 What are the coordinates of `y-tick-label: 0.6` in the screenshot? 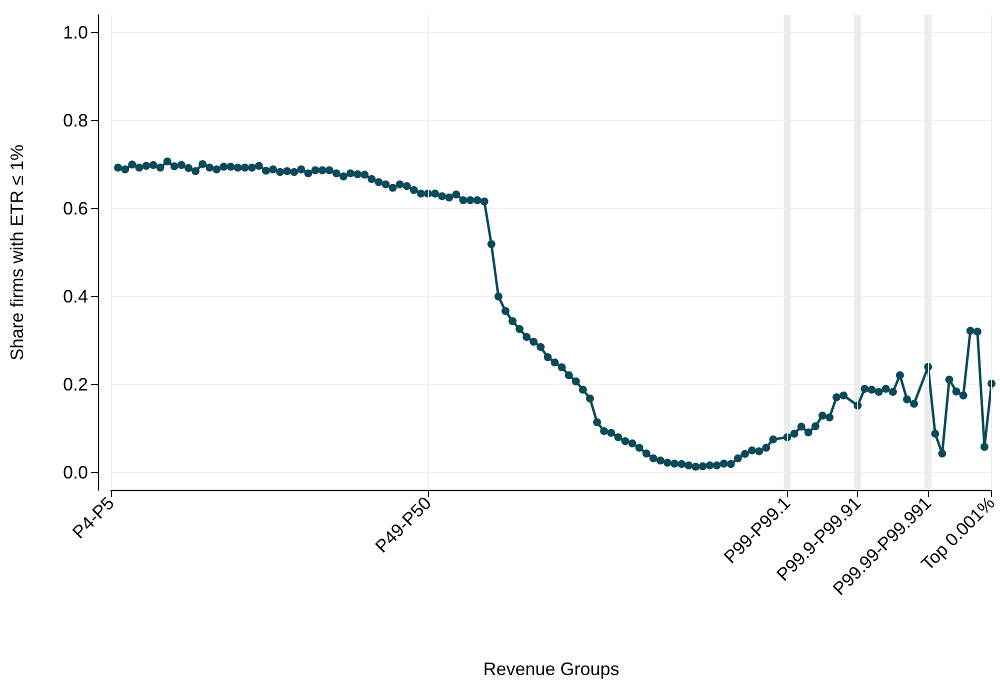 It's located at (75, 208).